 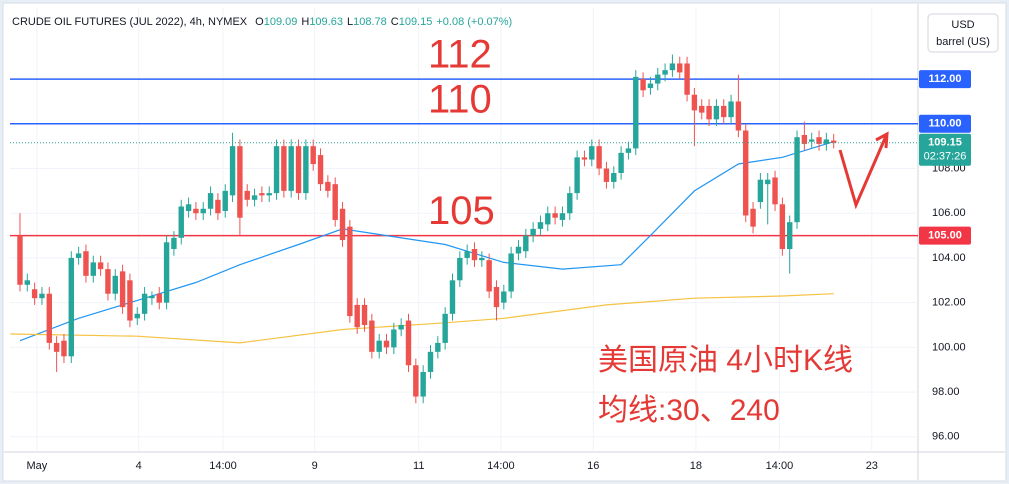 I want to click on current-price-label: 109.15, so click(x=945, y=143).